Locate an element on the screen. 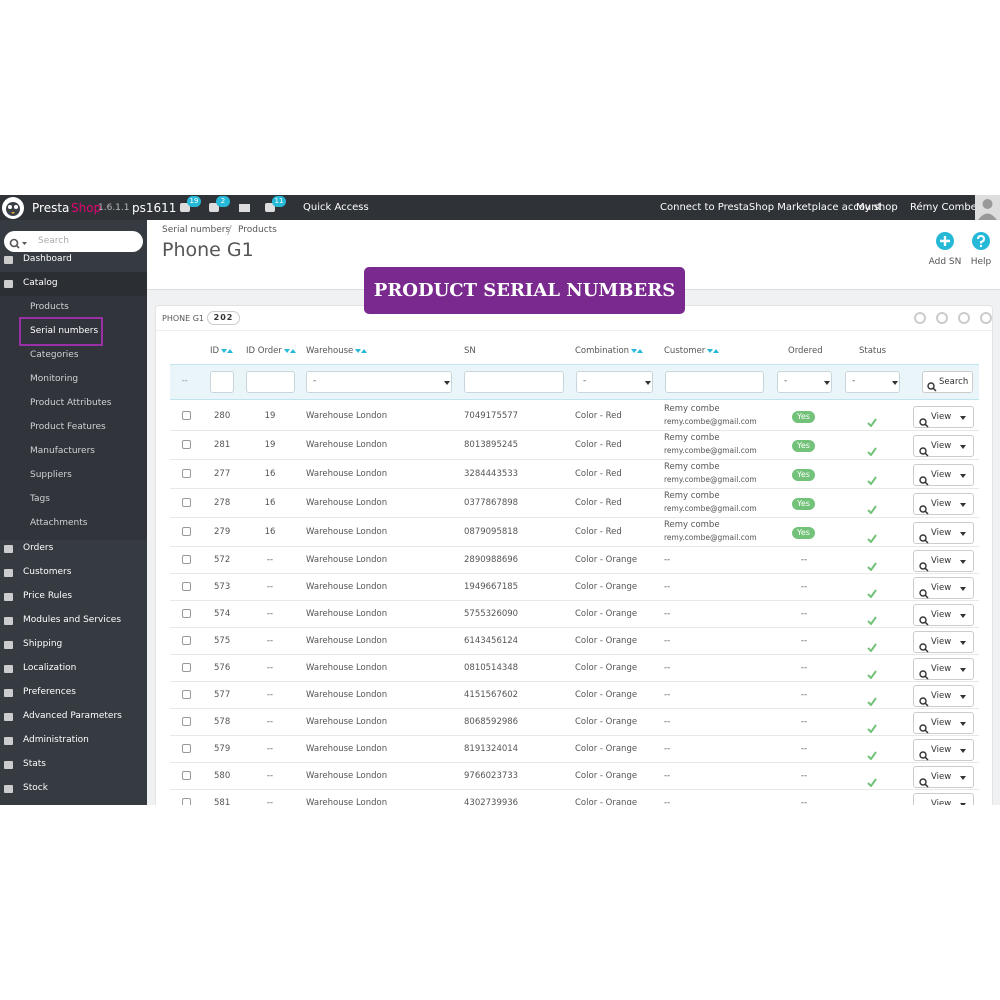  search-placeholder: Search is located at coordinates (53, 241).